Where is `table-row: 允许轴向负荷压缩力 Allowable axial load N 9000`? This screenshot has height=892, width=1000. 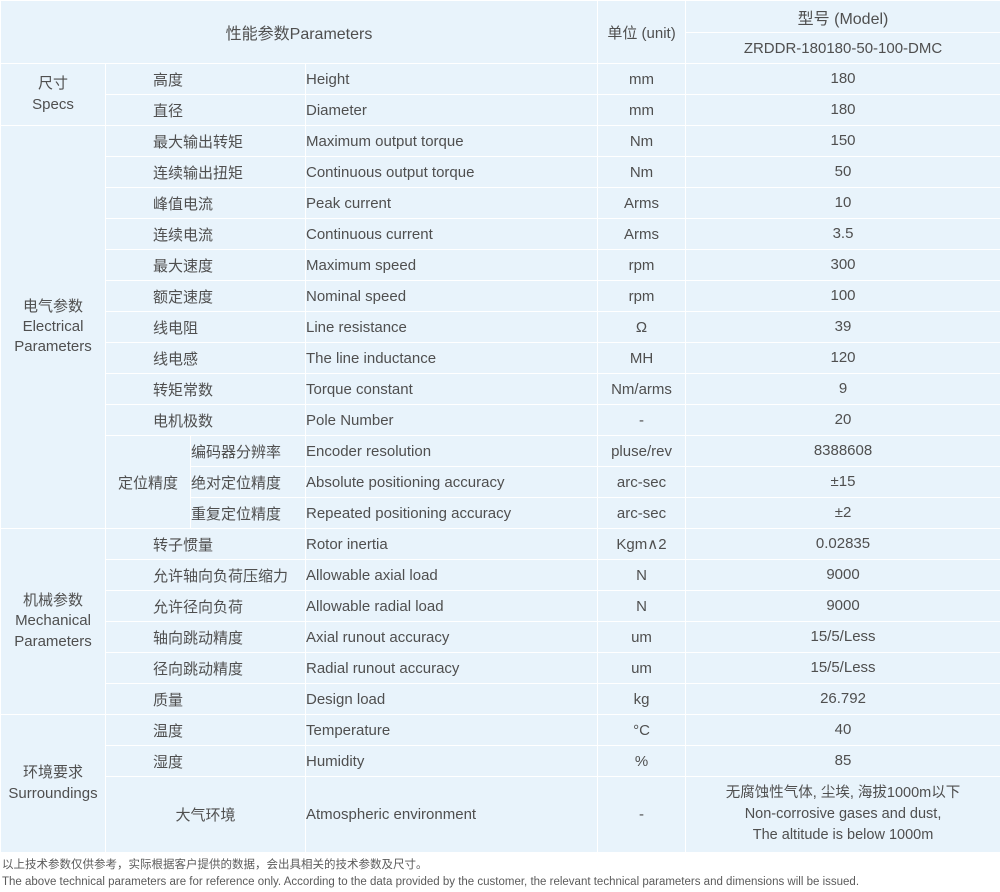 table-row: 允许轴向负荷压缩力 Allowable axial load N 9000 is located at coordinates (500, 575).